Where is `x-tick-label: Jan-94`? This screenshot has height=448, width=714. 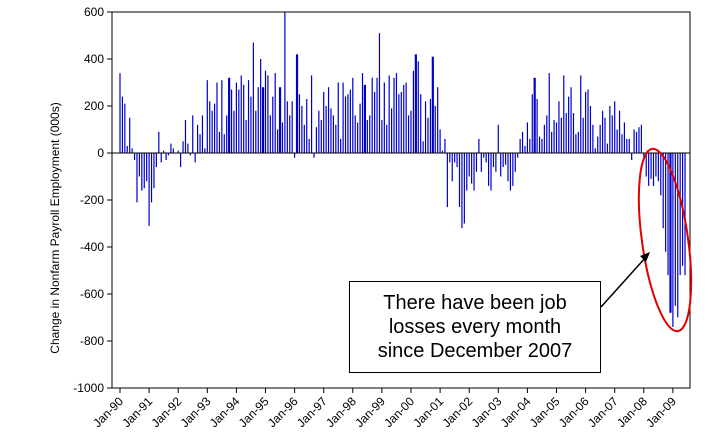
x-tick-label: Jan-94 is located at coordinates (225, 412).